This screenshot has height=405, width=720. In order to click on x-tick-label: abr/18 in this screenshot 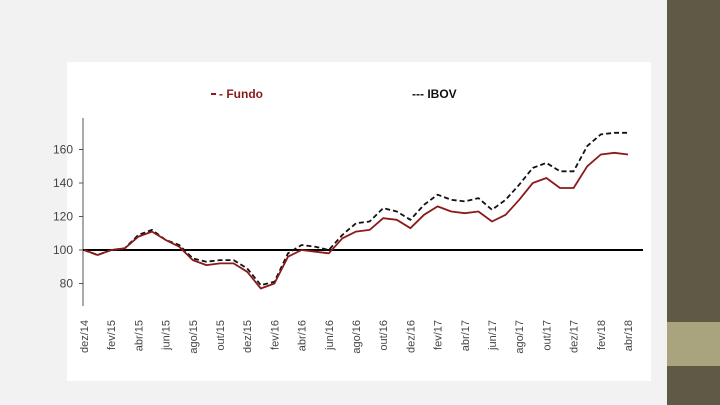, I will do `click(629, 335)`.